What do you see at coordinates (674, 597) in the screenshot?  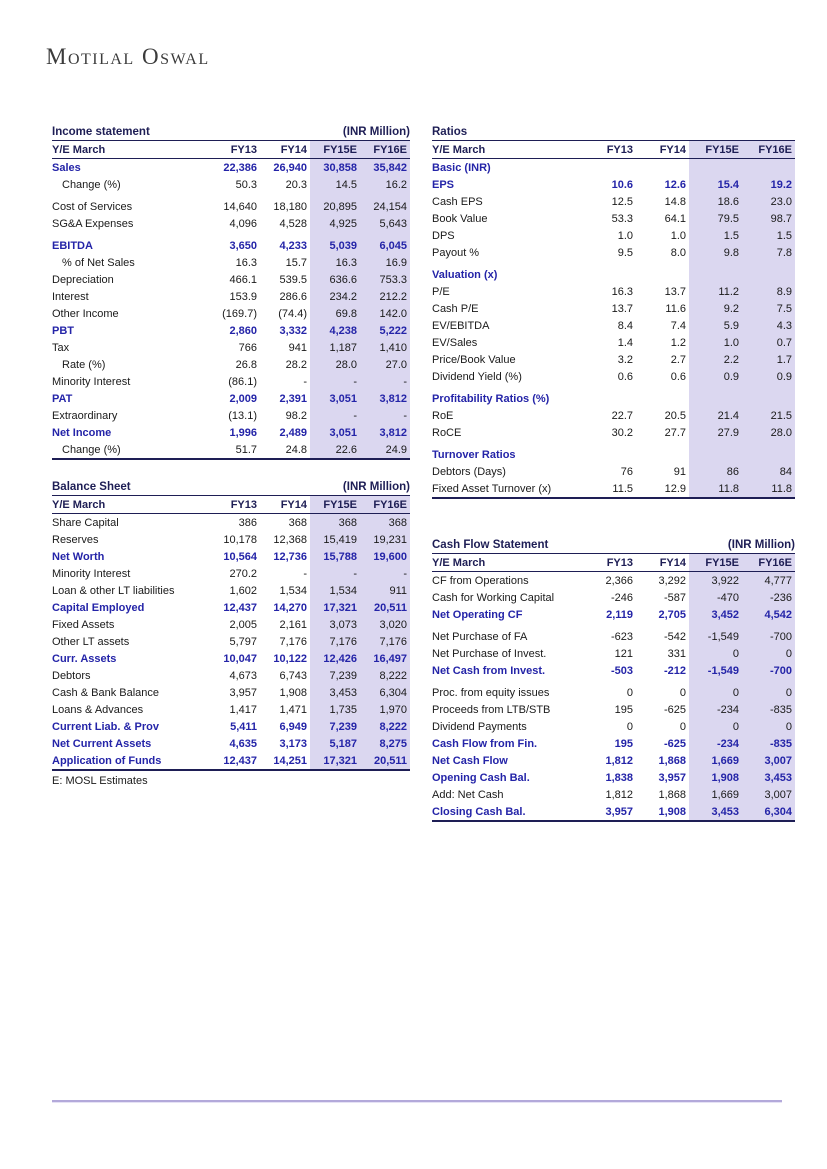 I see `cell-value: -587` at bounding box center [674, 597].